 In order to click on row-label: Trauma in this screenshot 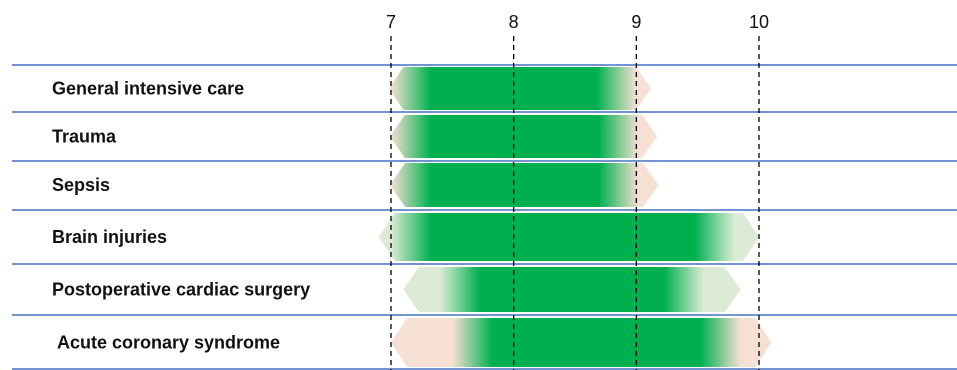, I will do `click(84, 137)`.